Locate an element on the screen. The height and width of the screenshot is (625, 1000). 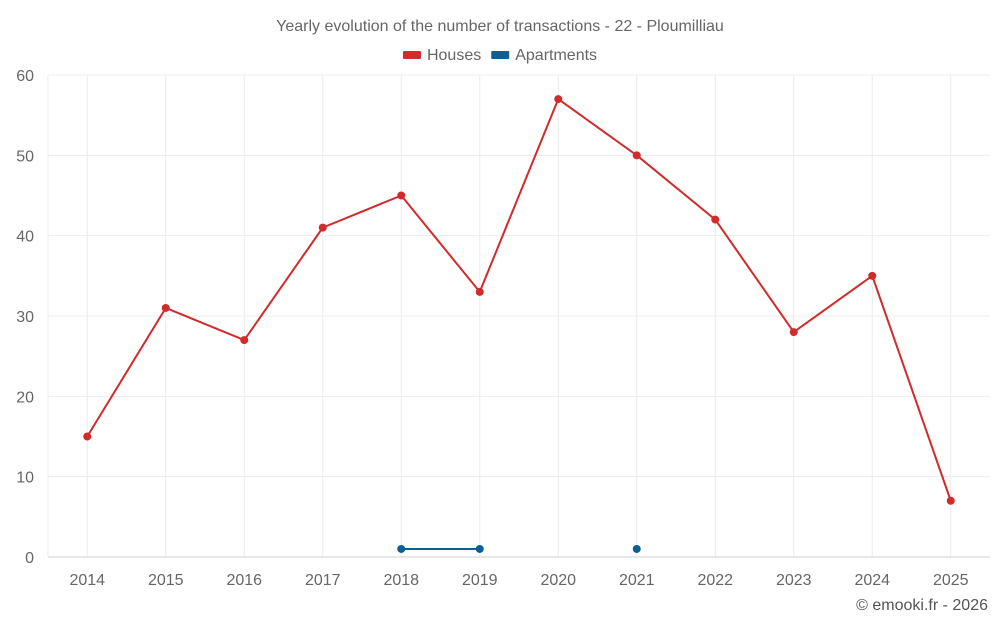
legend-label: Houses is located at coordinates (454, 55).